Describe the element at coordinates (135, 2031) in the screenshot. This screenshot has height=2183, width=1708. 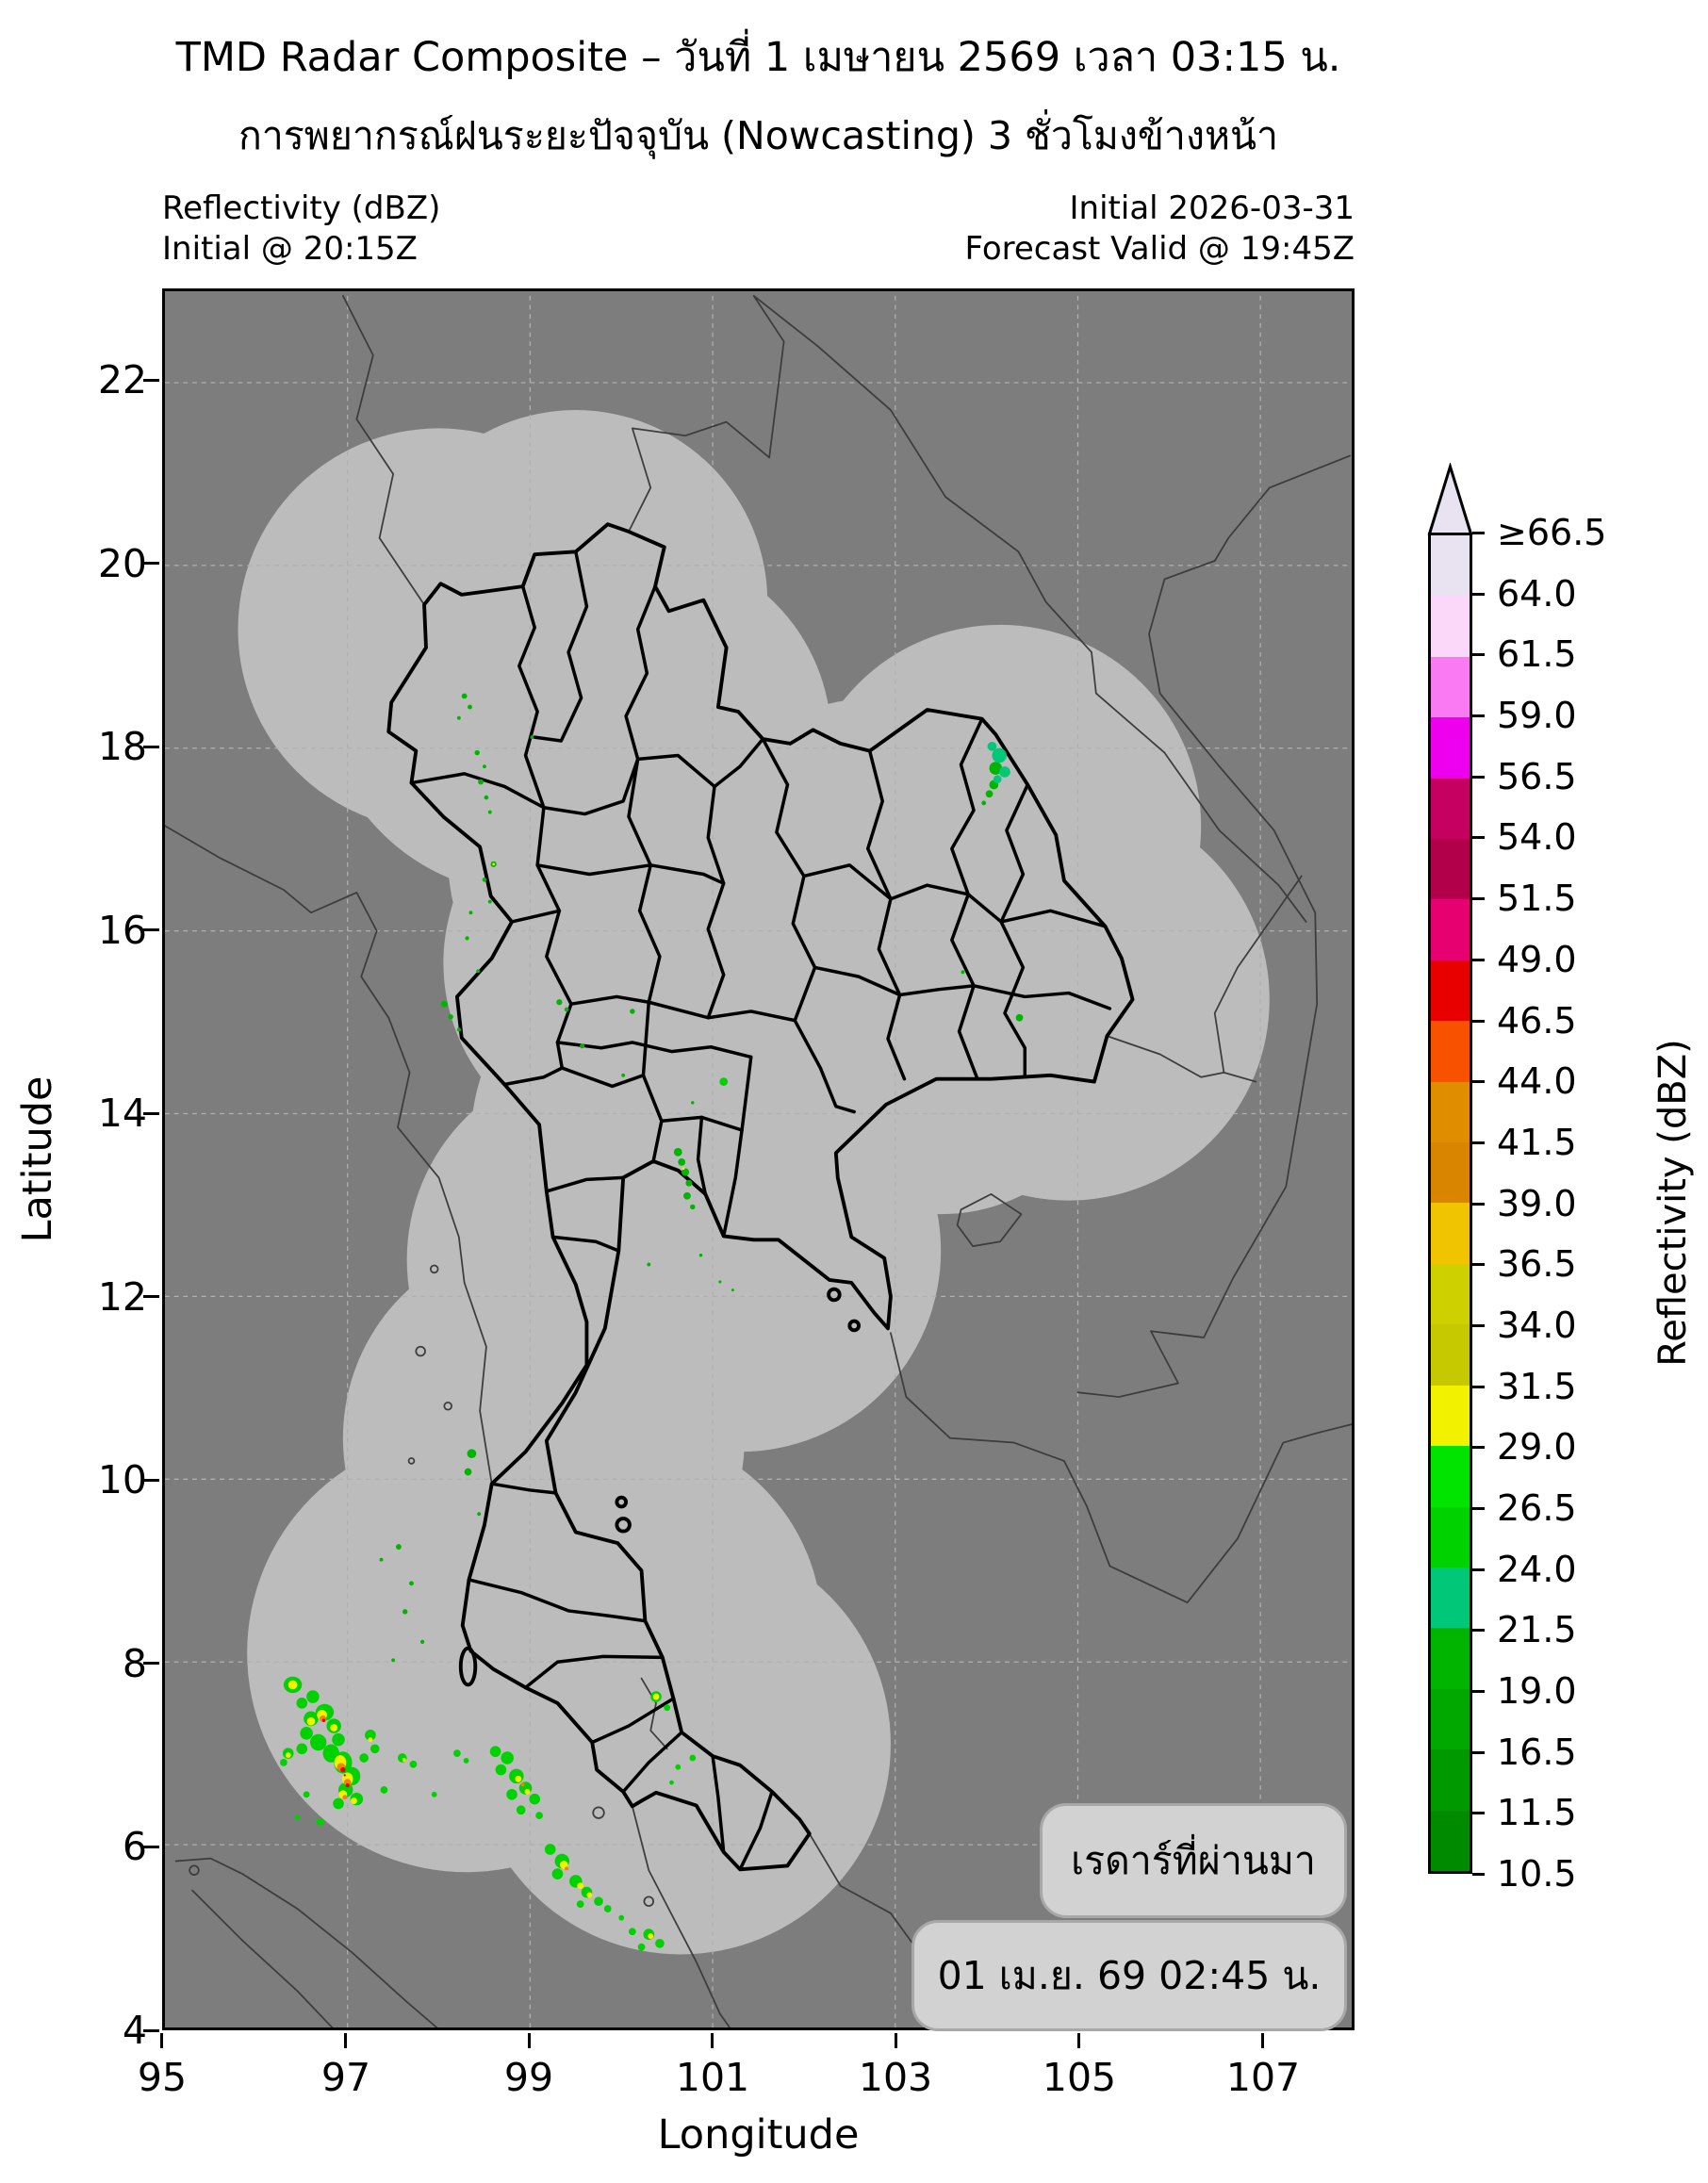
I see `y-tick-label: 4` at that location.